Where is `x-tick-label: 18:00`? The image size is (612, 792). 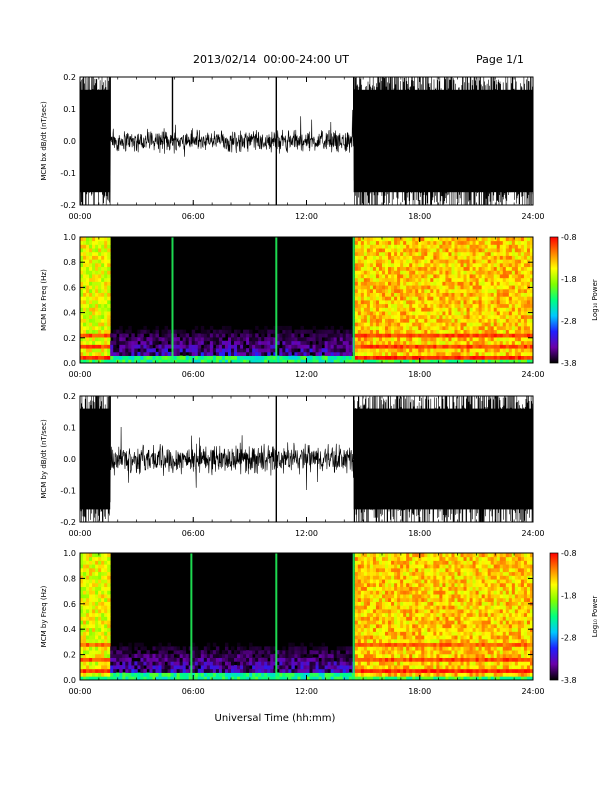
x-tick-label: 18:00 is located at coordinates (419, 216).